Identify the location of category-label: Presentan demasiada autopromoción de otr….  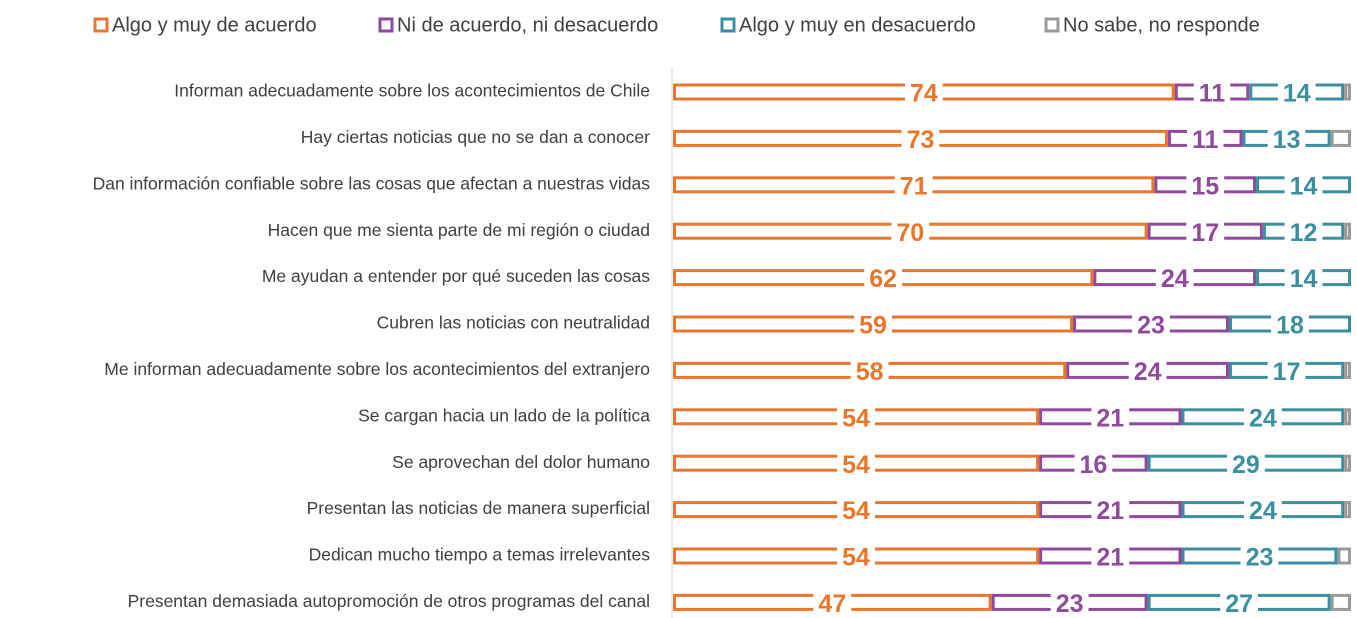
(389, 601).